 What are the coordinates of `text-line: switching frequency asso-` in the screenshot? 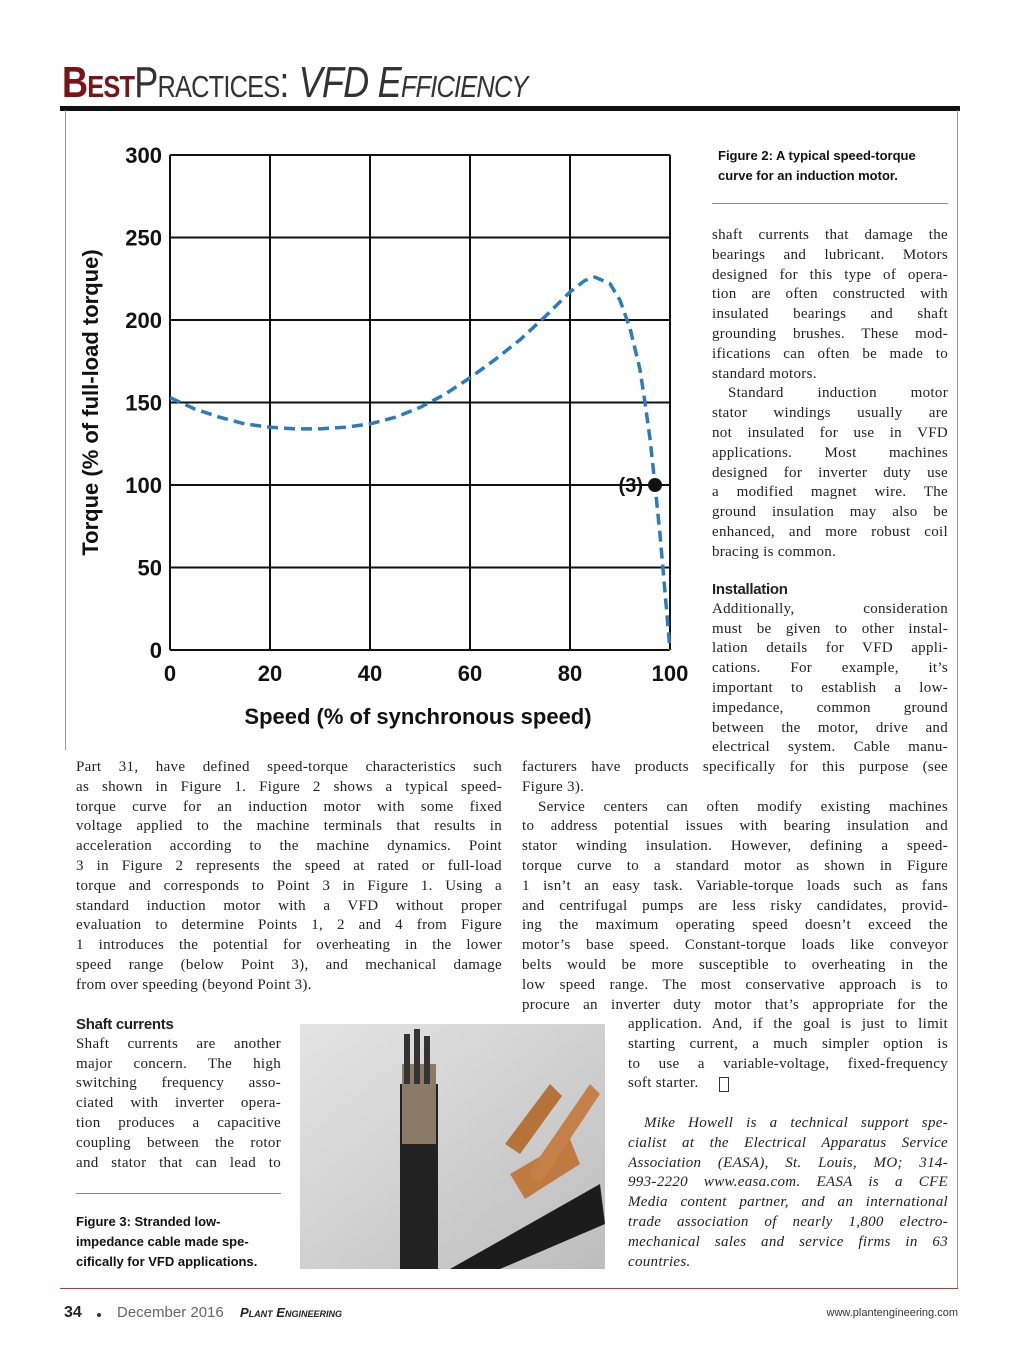 It's located at (178, 1083).